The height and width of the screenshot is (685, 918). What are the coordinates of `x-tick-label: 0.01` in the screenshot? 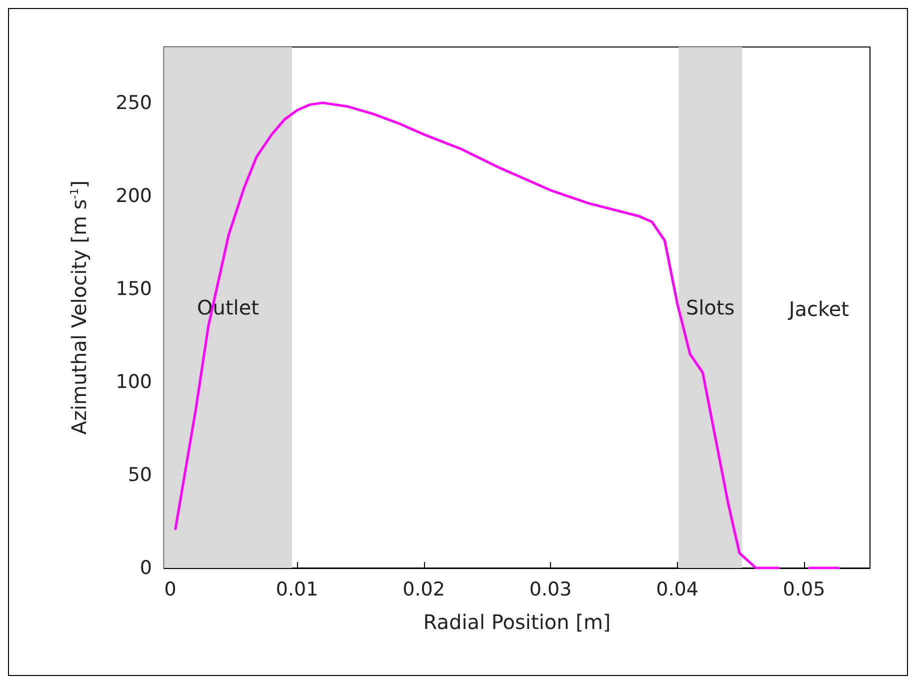 It's located at (297, 589).